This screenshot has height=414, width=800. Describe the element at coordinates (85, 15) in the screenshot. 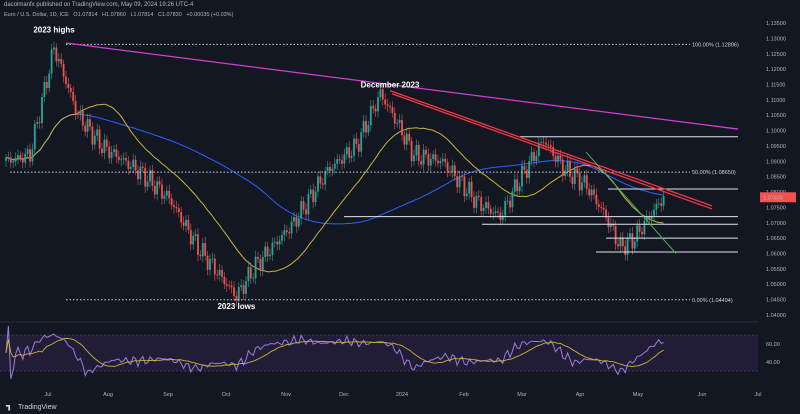

I see `ohlc-open: O1.07814` at that location.